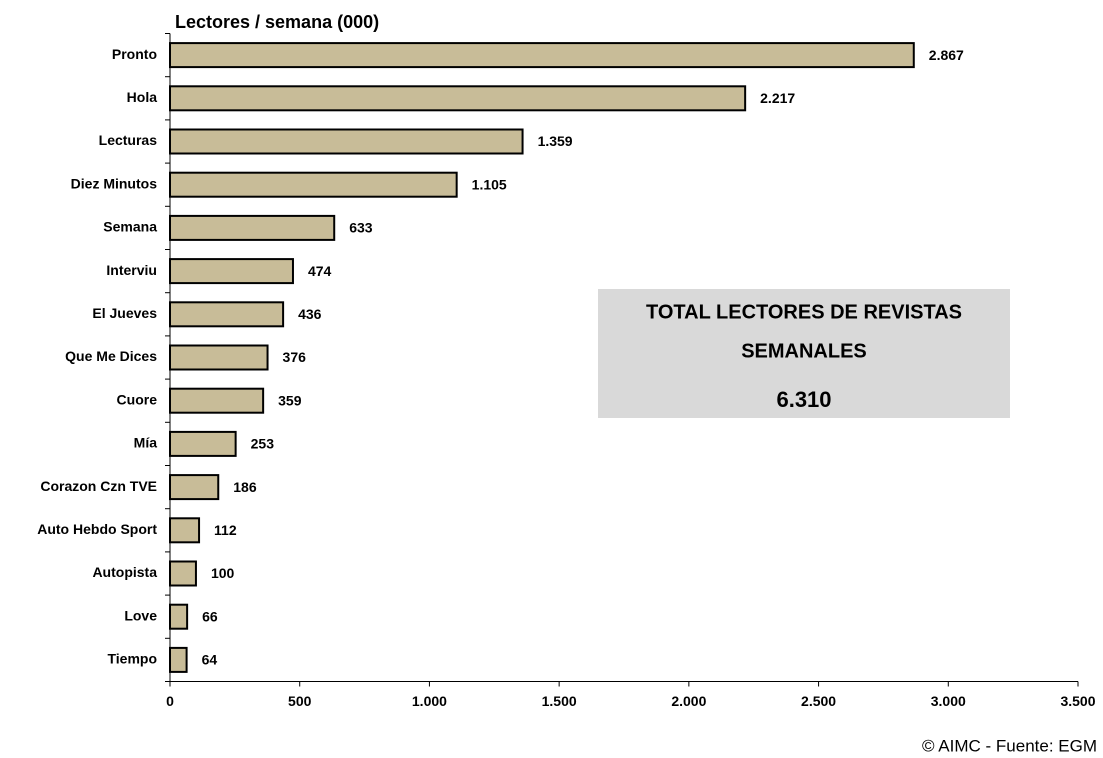 The height and width of the screenshot is (758, 1103). Describe the element at coordinates (263, 444) in the screenshot. I see `value-label: 253` at that location.